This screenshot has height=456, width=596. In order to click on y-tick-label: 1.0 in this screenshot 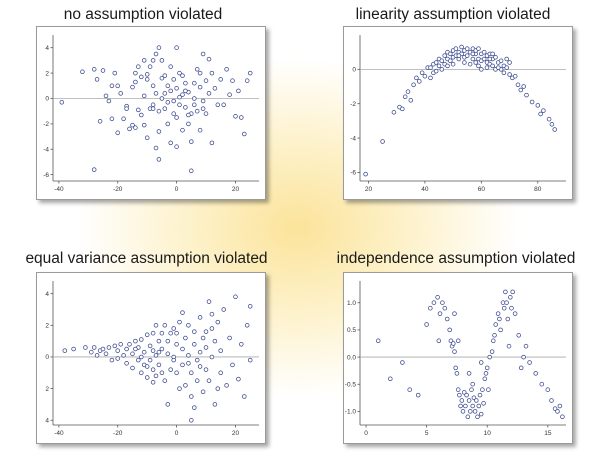, I will do `click(351, 303)`.